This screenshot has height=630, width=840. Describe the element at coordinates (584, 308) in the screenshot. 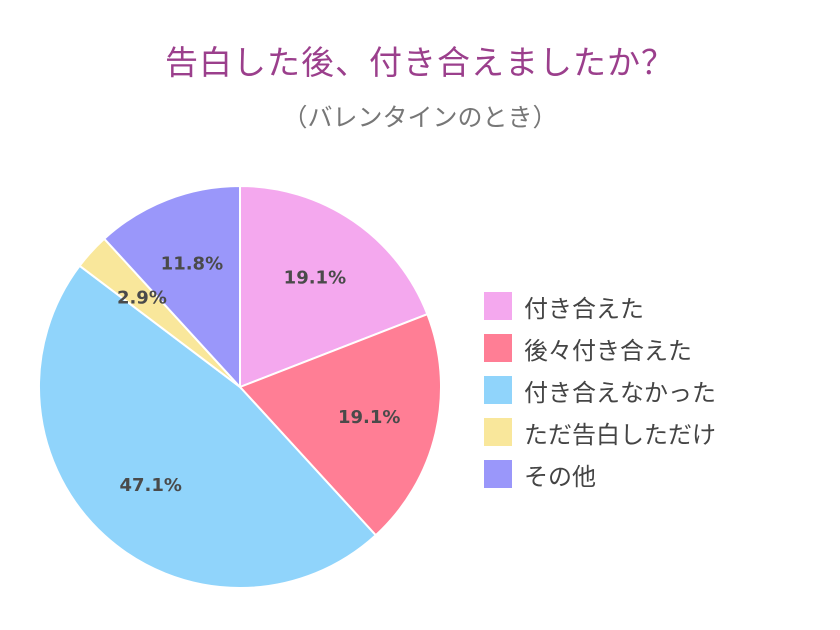

I see `legend-label: 付き合えた` at that location.